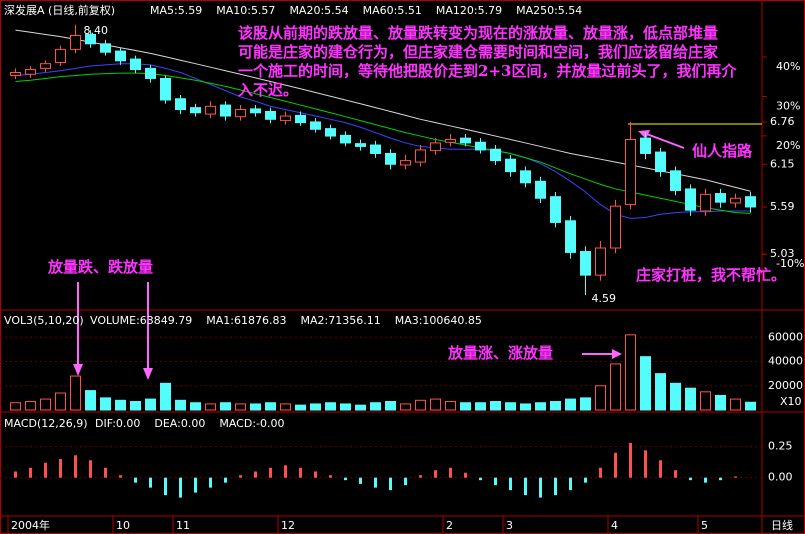 The width and height of the screenshot is (805, 534). I want to click on indicator: MA10:5.57, so click(245, 10).